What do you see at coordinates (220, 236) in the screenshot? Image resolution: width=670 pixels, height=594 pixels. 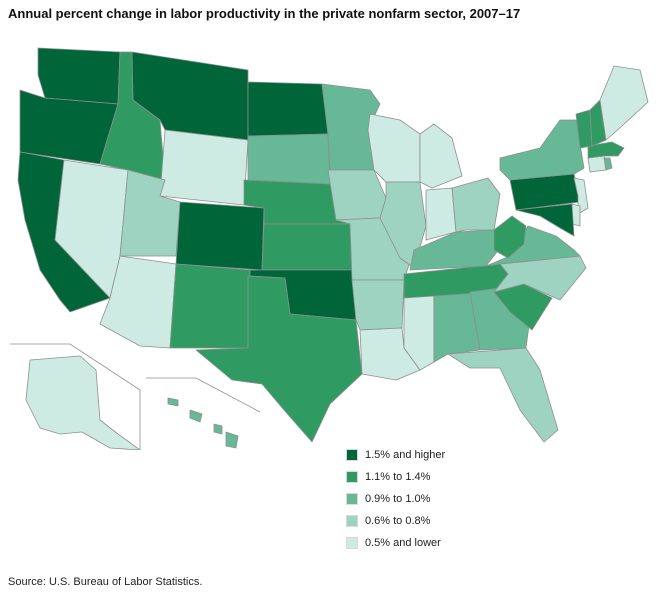 I see `state-co` at bounding box center [220, 236].